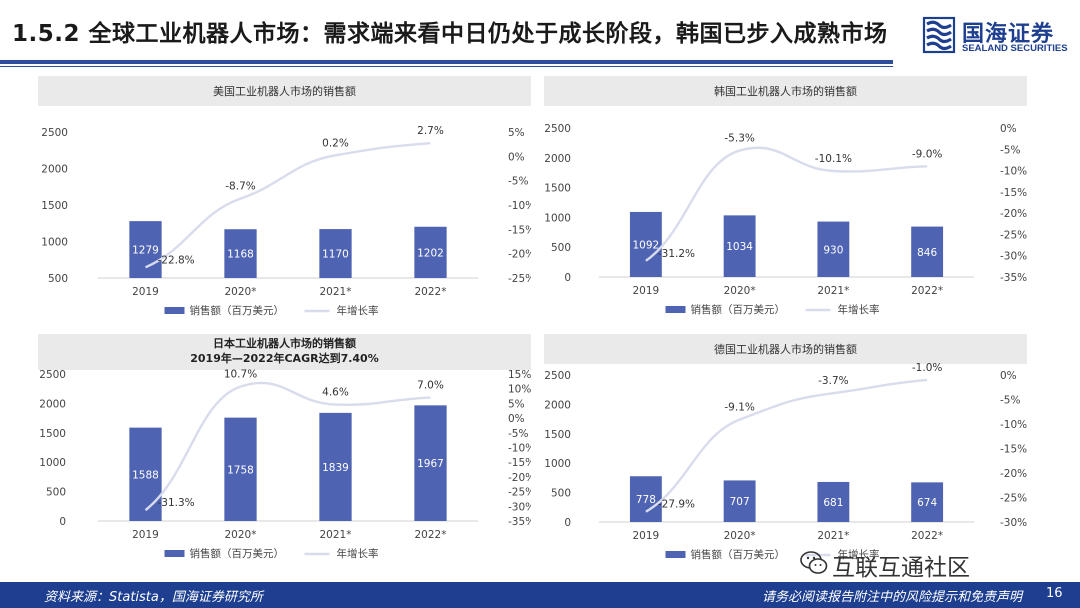 This screenshot has width=1080, height=608. I want to click on bar-value-label: 1092, so click(646, 245).